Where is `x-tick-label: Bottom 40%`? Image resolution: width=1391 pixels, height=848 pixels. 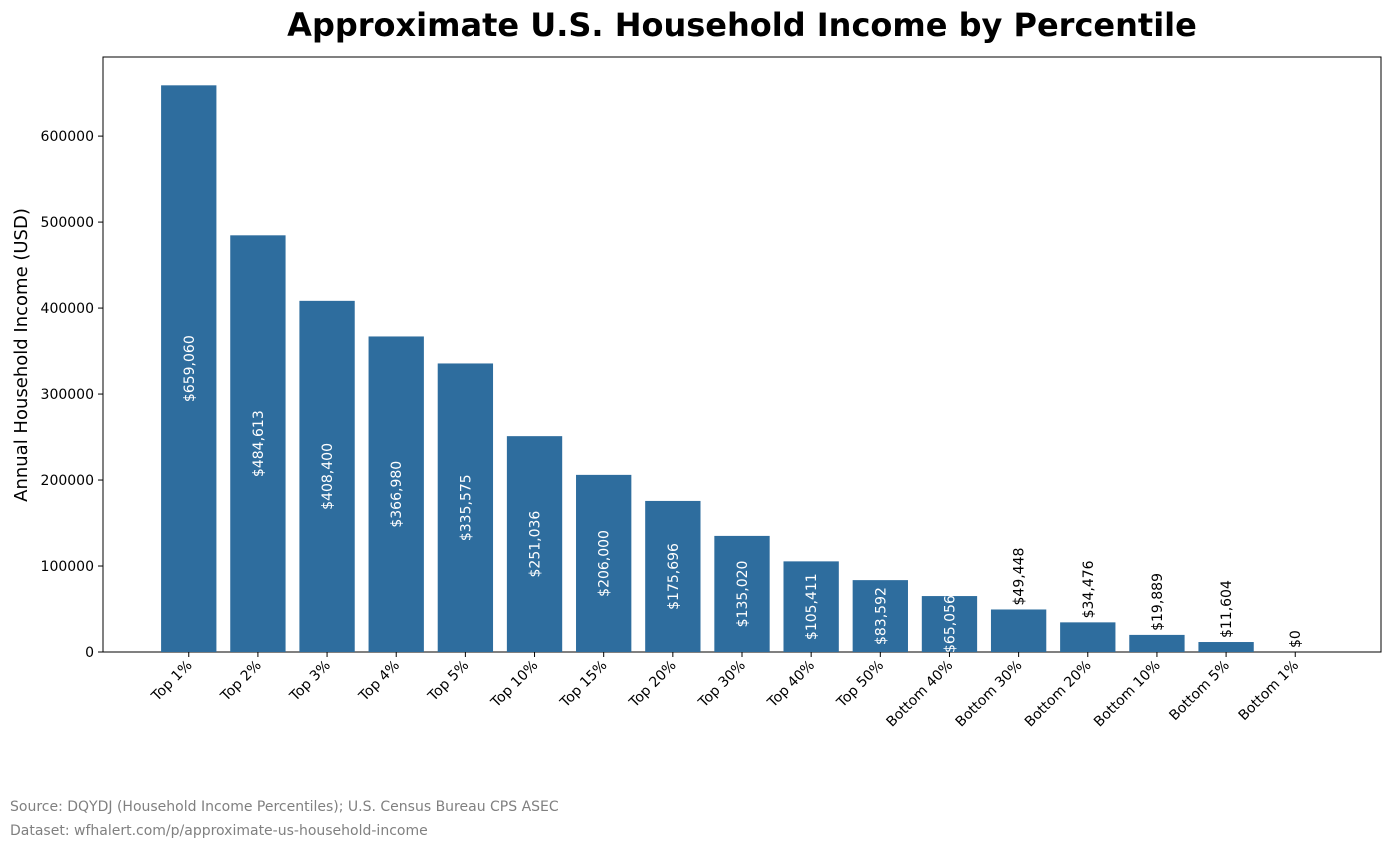
x-tick-label: Bottom 40% is located at coordinates (920, 694).